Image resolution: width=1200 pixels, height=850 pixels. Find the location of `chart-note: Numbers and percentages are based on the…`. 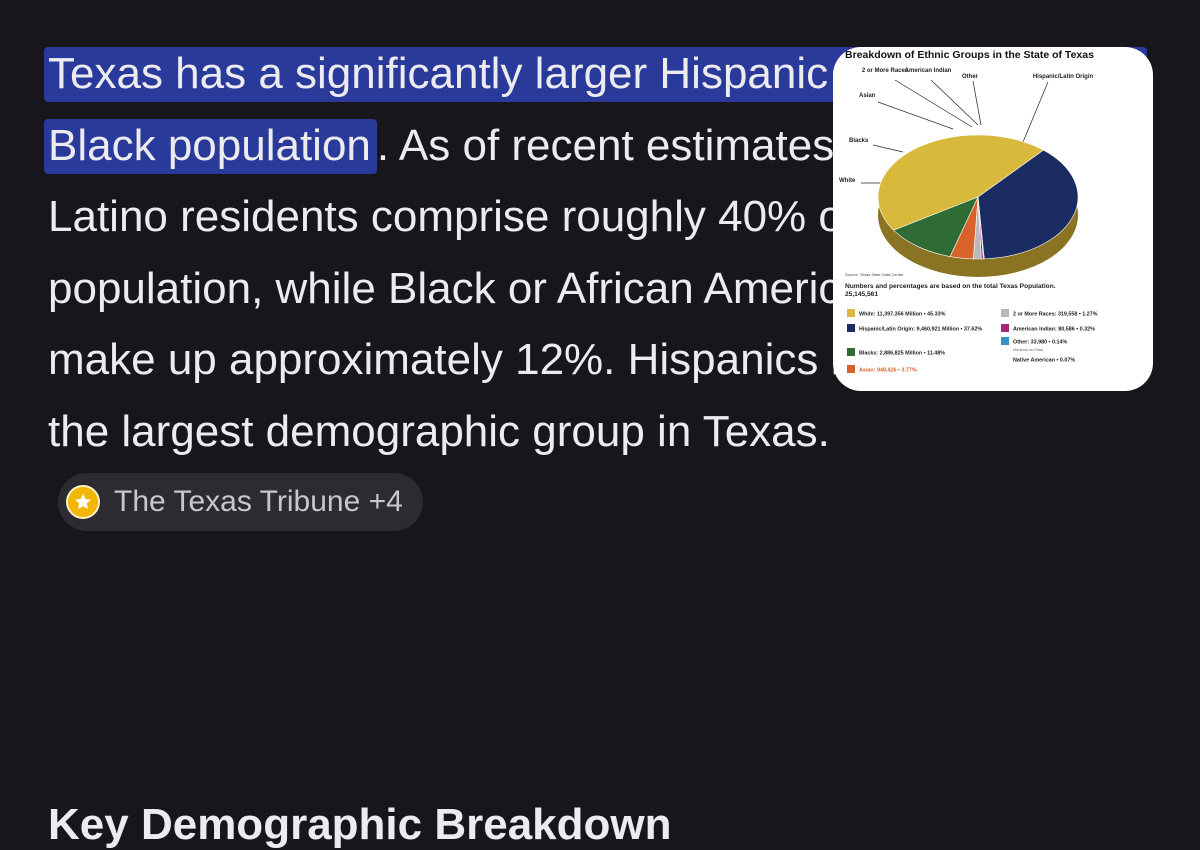

chart-note: Numbers and percentages are based on the… is located at coordinates (950, 290).